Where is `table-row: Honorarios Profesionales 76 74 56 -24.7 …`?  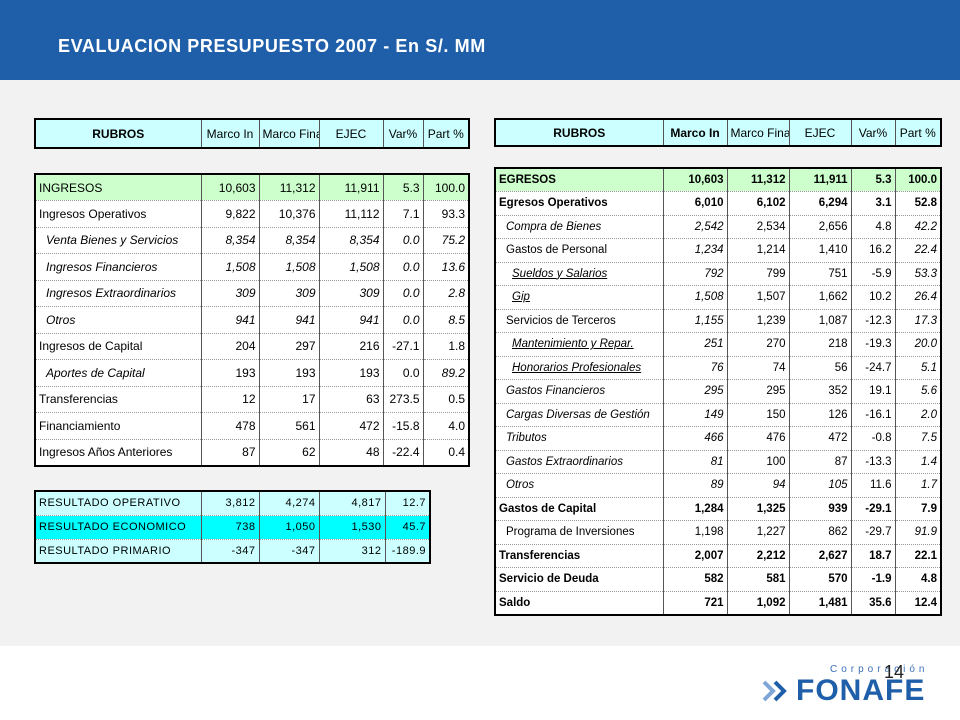 table-row: Honorarios Profesionales 76 74 56 -24.7 … is located at coordinates (718, 368).